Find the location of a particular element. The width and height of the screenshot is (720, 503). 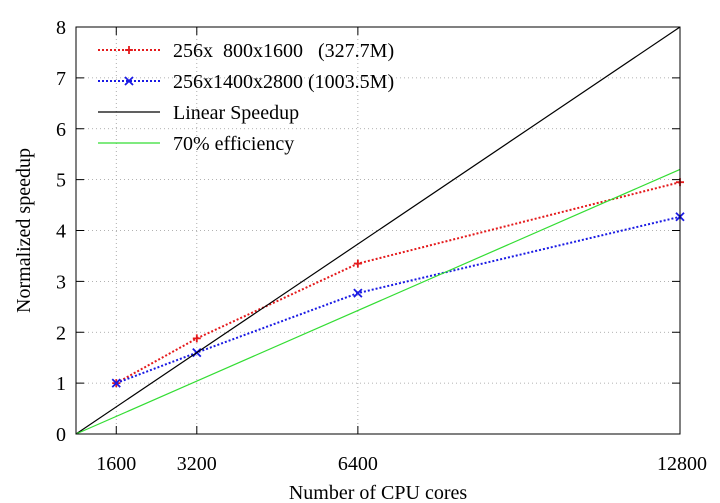

y-axis-label: Normalized speedup is located at coordinates (24, 230).